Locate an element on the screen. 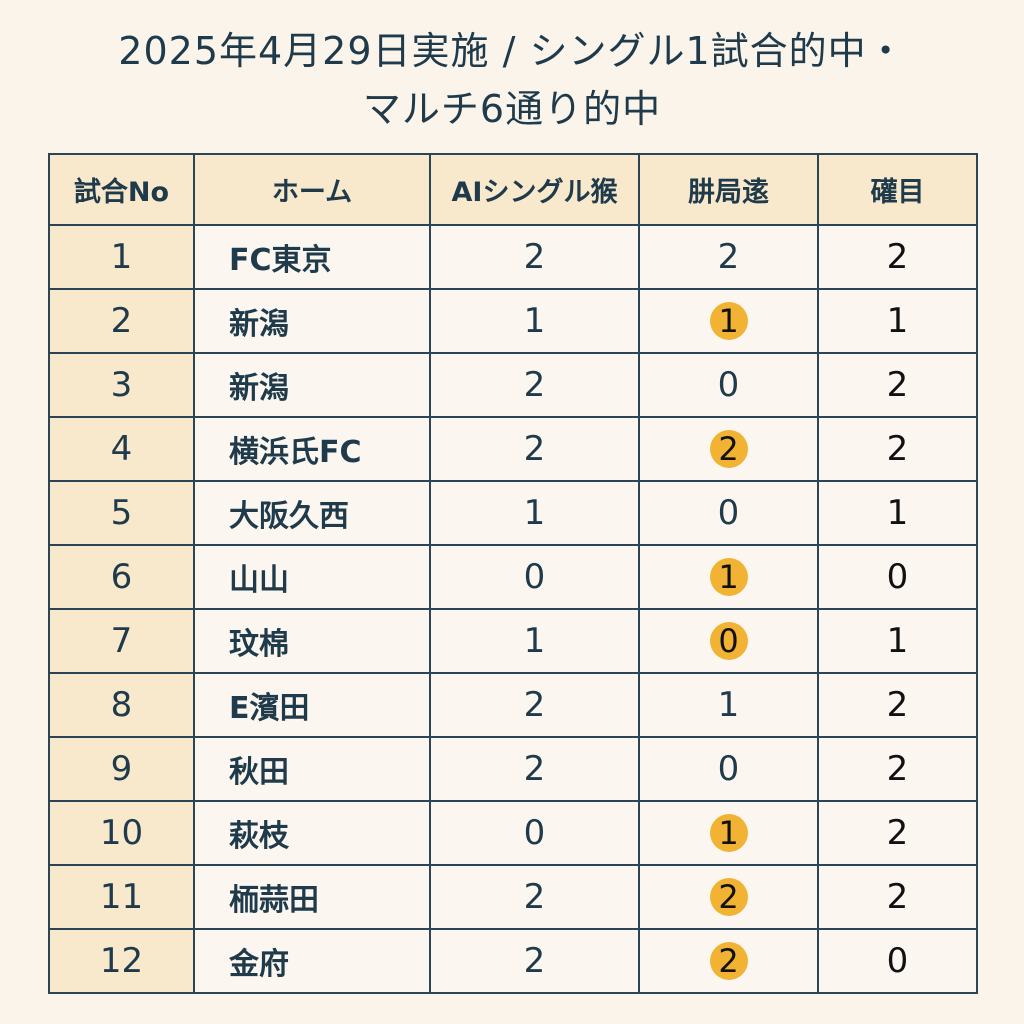  prediction-value: 1 is located at coordinates (728, 705).